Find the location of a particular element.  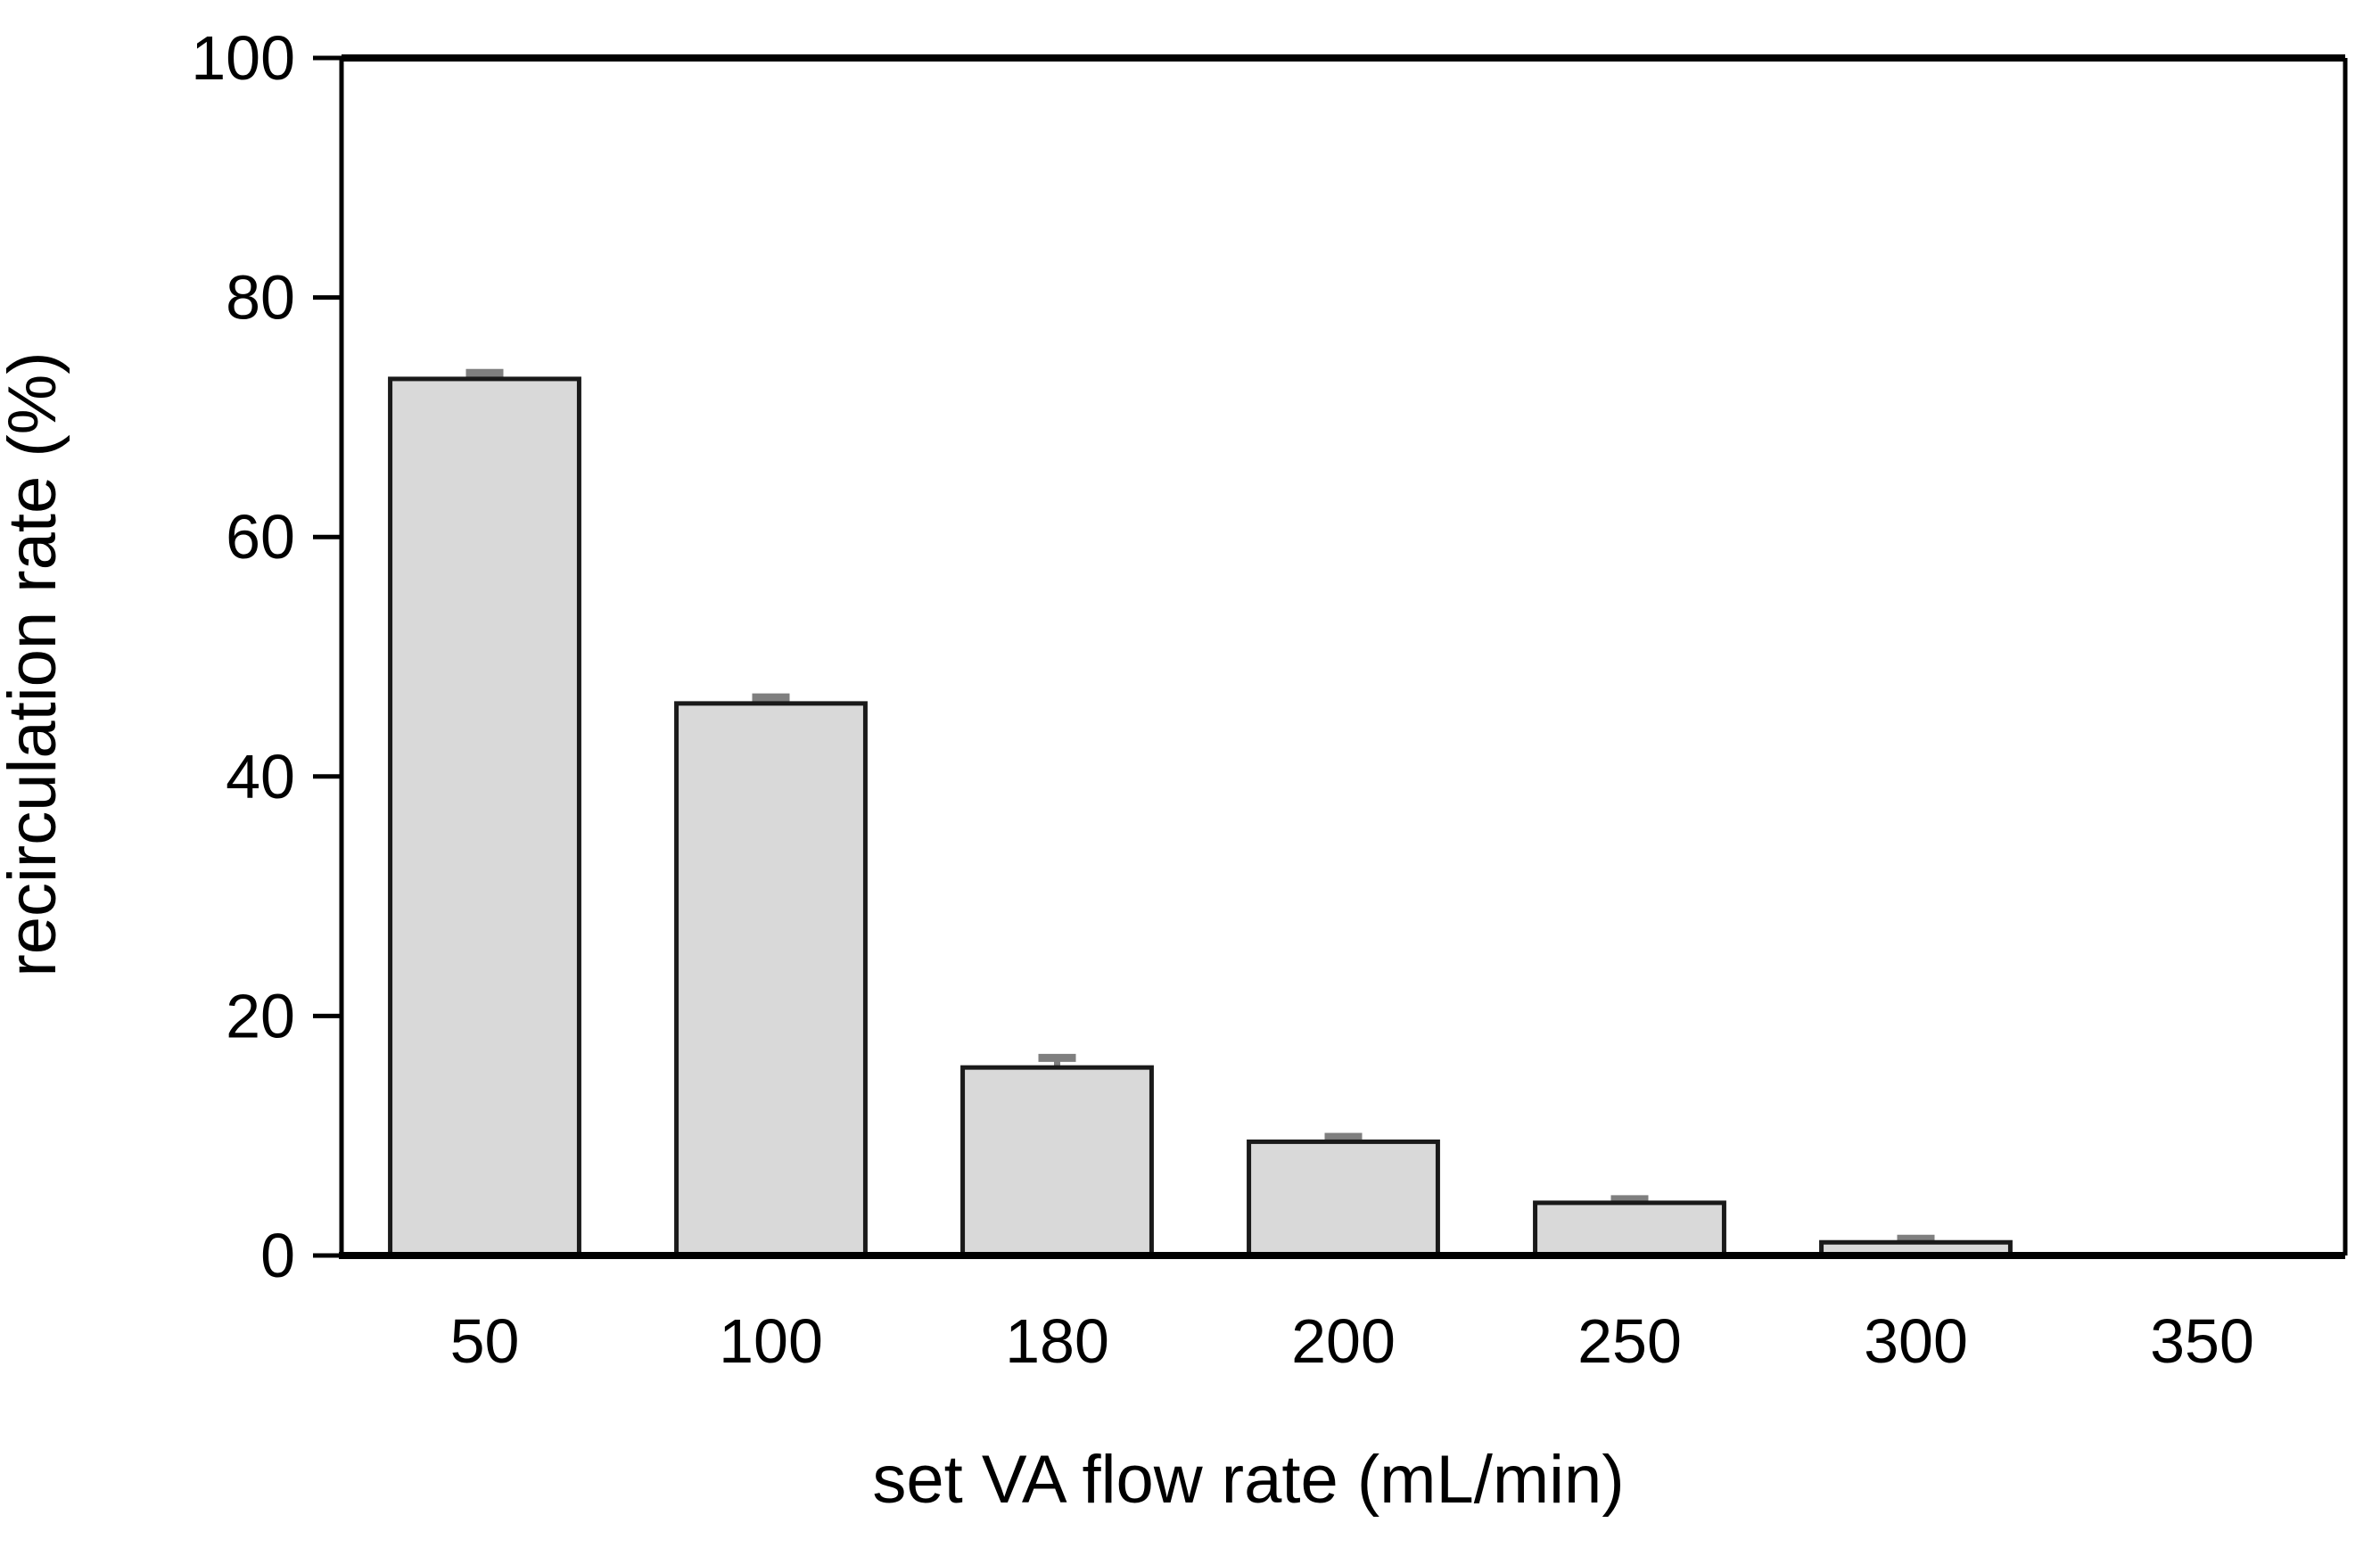

x-axis-labels-group: 50 100 180 200 250 300 350 is located at coordinates (1352, 1341).